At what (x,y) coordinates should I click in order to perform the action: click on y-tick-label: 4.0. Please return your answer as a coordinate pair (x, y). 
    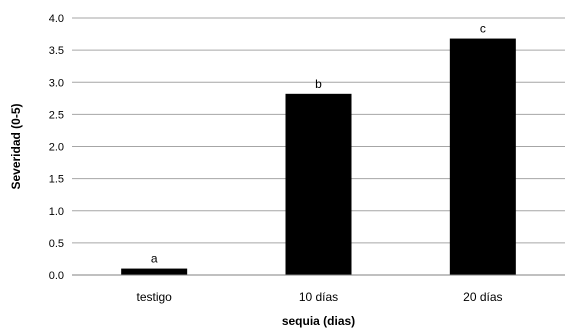
    Looking at the image, I should click on (56, 19).